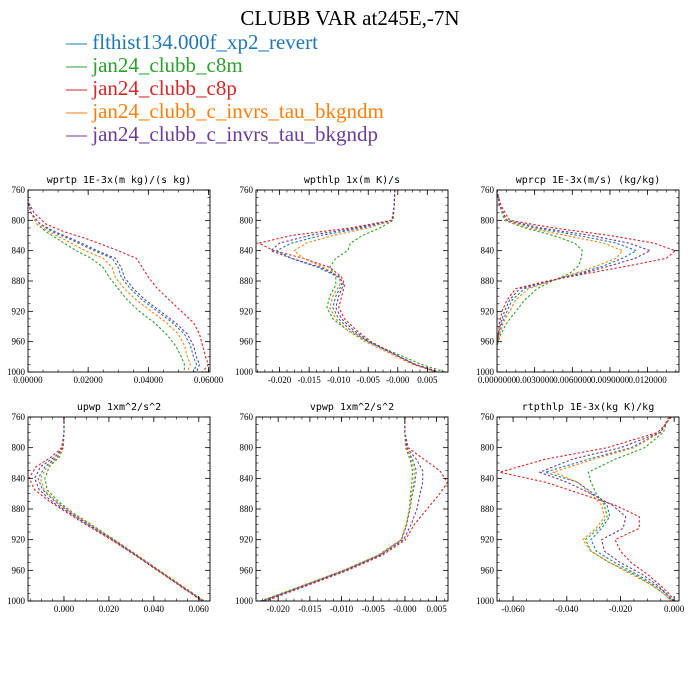 The height and width of the screenshot is (700, 700). What do you see at coordinates (405, 609) in the screenshot?
I see `x-tick-label: -0.000` at bounding box center [405, 609].